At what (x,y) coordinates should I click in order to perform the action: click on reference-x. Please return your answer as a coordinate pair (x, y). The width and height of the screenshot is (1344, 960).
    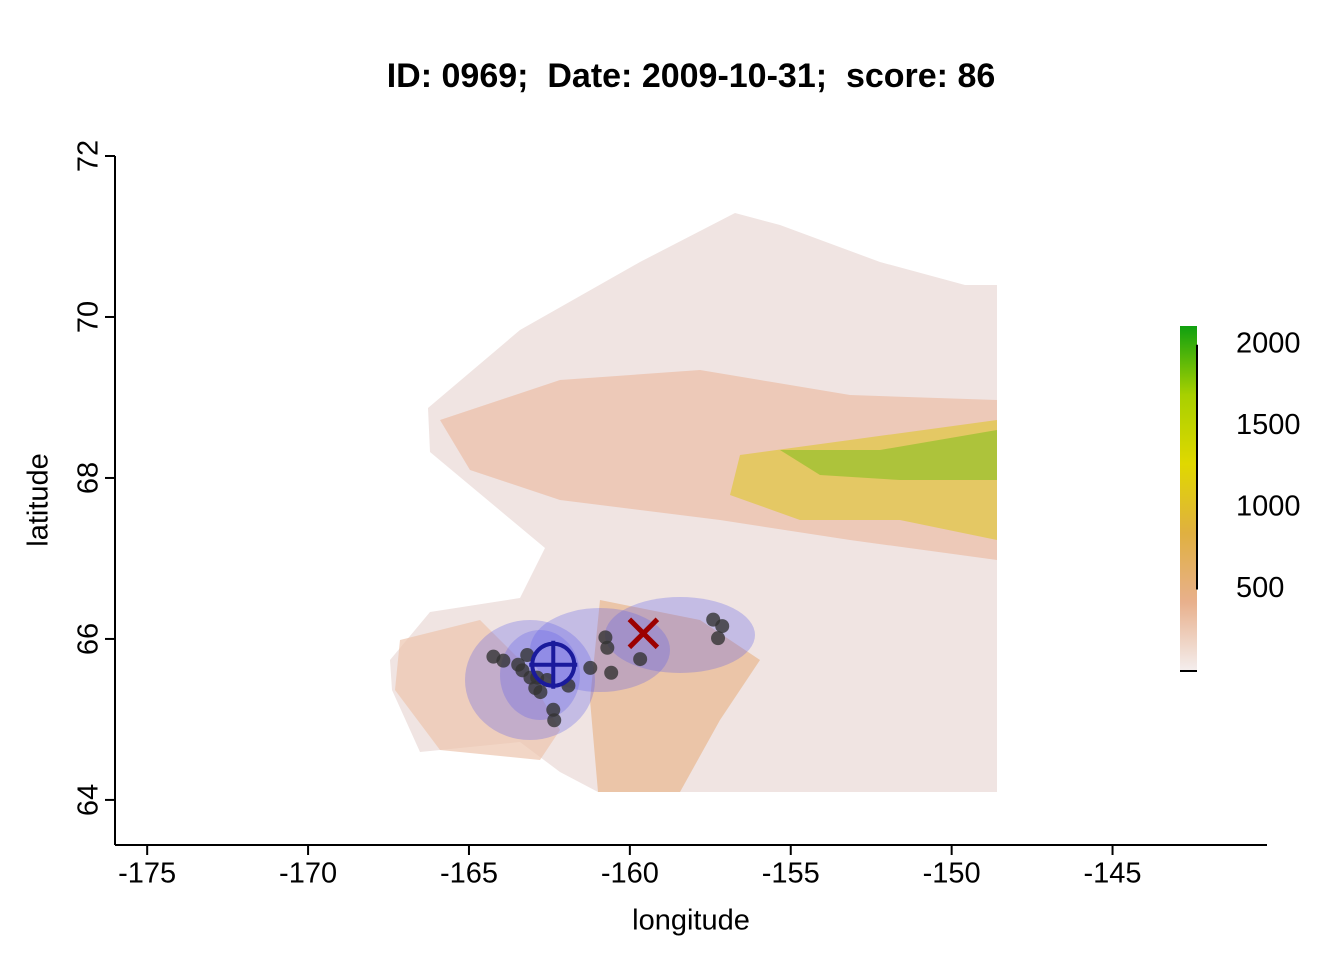
    Looking at the image, I should click on (643, 633).